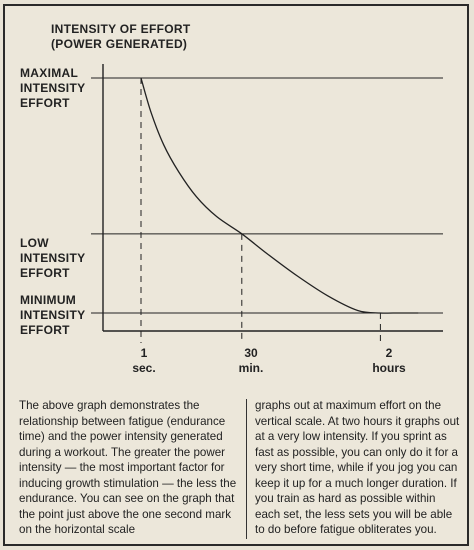 Image resolution: width=474 pixels, height=550 pixels. I want to click on y-level-label-maximal: MAXIMAL INTENSITY EFFORT, so click(53, 88).